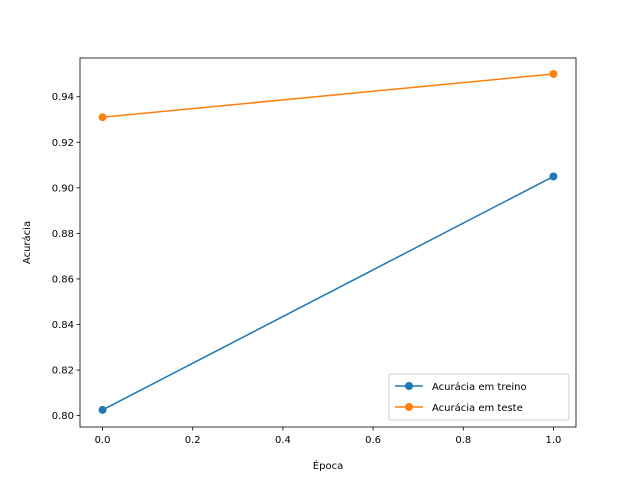 The height and width of the screenshot is (480, 640). Describe the element at coordinates (63, 97) in the screenshot. I see `y-tick-label: 0.94` at that location.